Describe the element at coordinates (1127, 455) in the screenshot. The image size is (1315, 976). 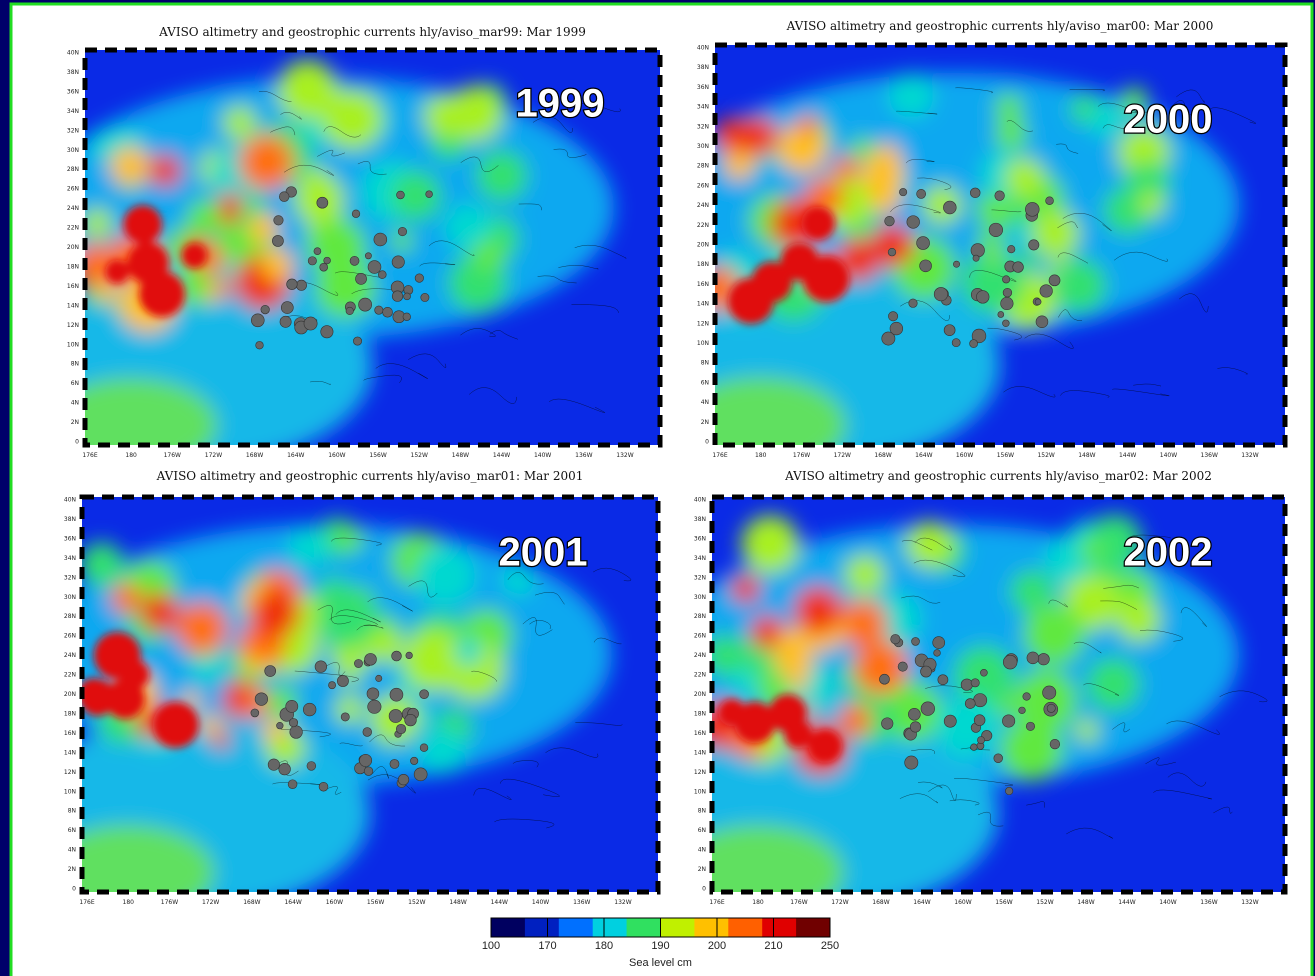
I see `lon-label: 144W` at that location.